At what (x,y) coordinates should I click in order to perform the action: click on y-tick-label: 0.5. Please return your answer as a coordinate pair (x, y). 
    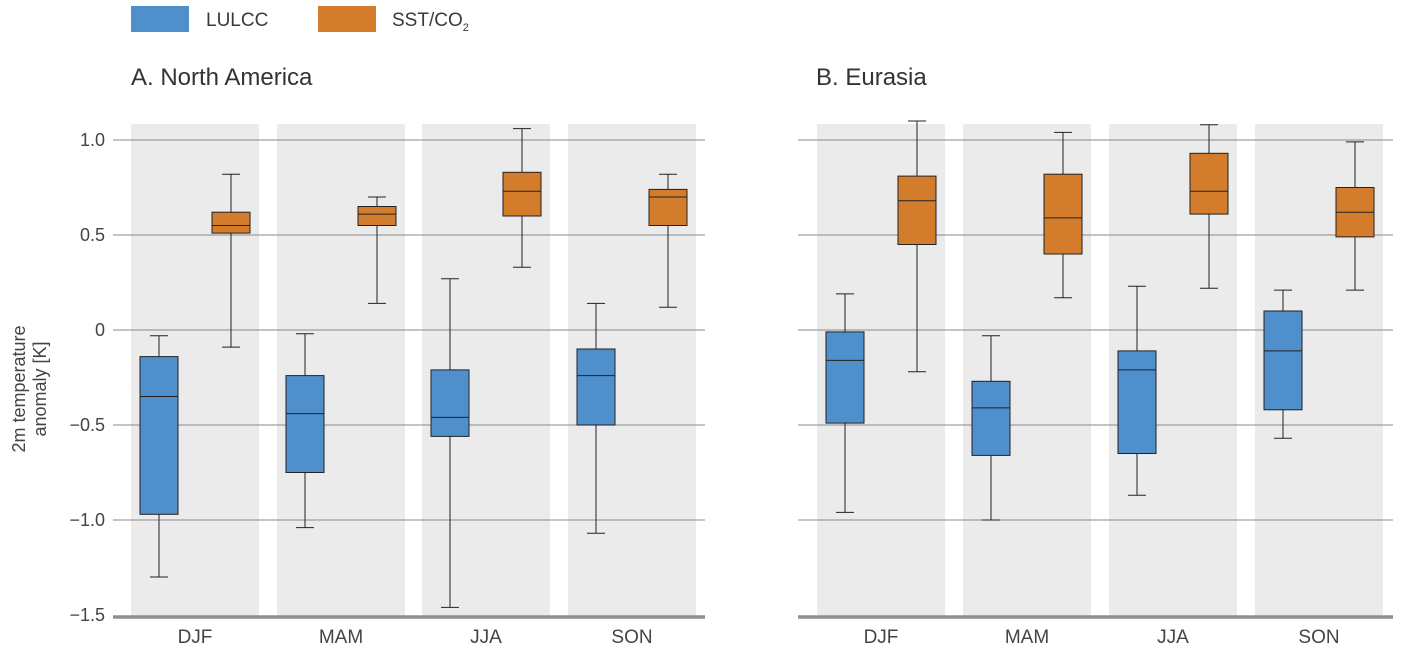
    Looking at the image, I should click on (92, 235).